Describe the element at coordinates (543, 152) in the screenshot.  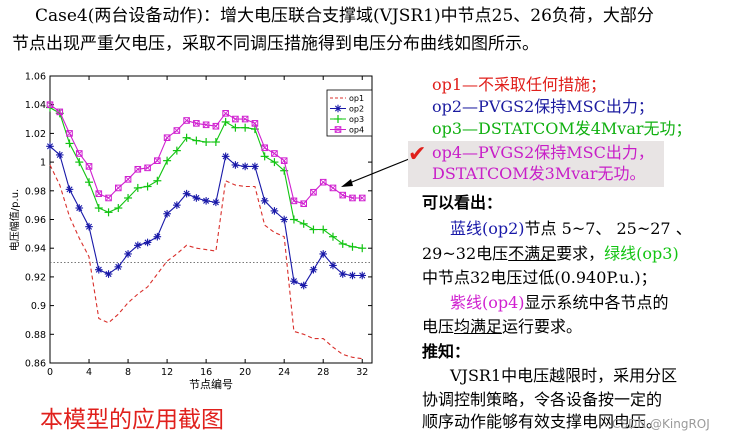
I see `note-op4-line-1: op4—PVGS2保持MSC出力，` at that location.